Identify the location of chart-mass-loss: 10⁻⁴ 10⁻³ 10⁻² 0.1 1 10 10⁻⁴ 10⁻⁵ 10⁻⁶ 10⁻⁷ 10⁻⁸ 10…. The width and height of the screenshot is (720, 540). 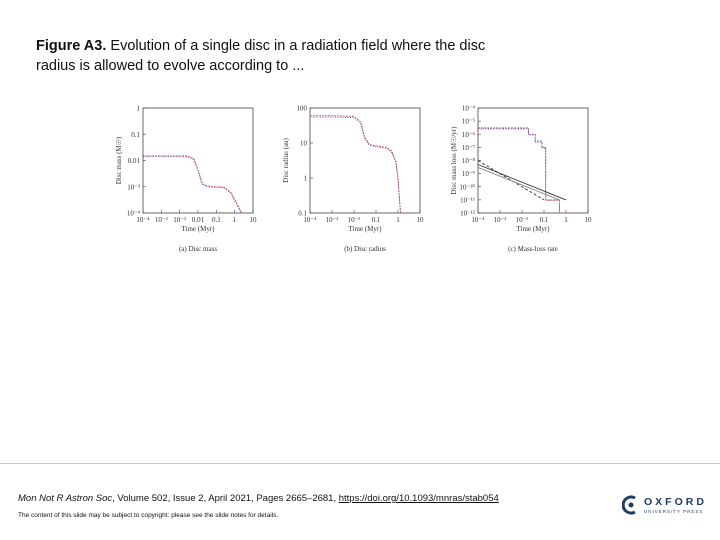
(521, 179).